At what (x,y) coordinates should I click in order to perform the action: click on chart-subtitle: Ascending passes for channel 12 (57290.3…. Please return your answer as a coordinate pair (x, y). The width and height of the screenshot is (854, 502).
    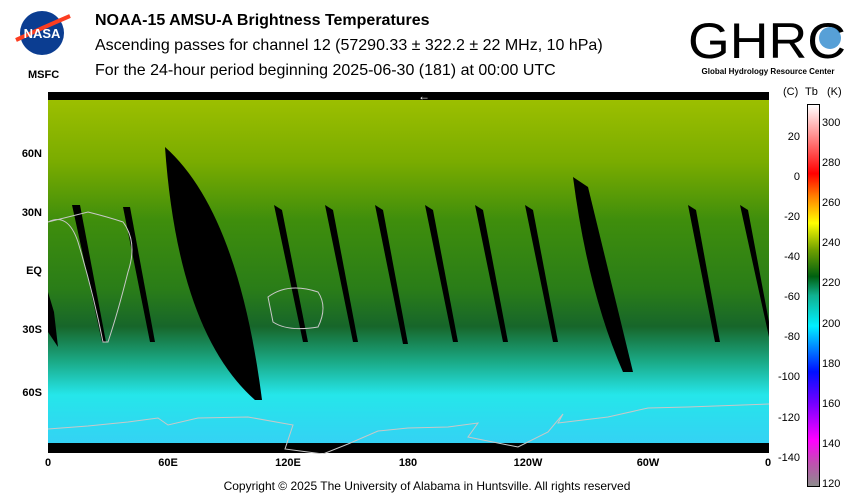
    Looking at the image, I should click on (349, 45).